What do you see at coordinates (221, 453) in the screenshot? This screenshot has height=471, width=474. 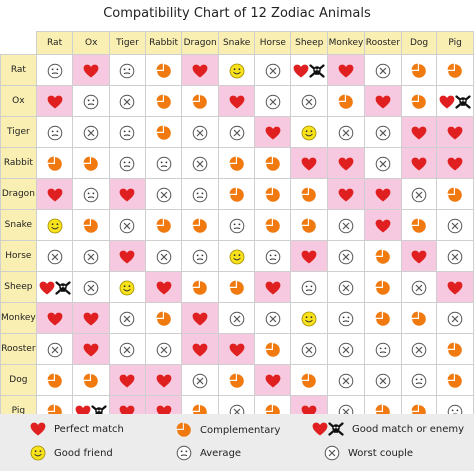 I see `legend-label: Average` at bounding box center [221, 453].